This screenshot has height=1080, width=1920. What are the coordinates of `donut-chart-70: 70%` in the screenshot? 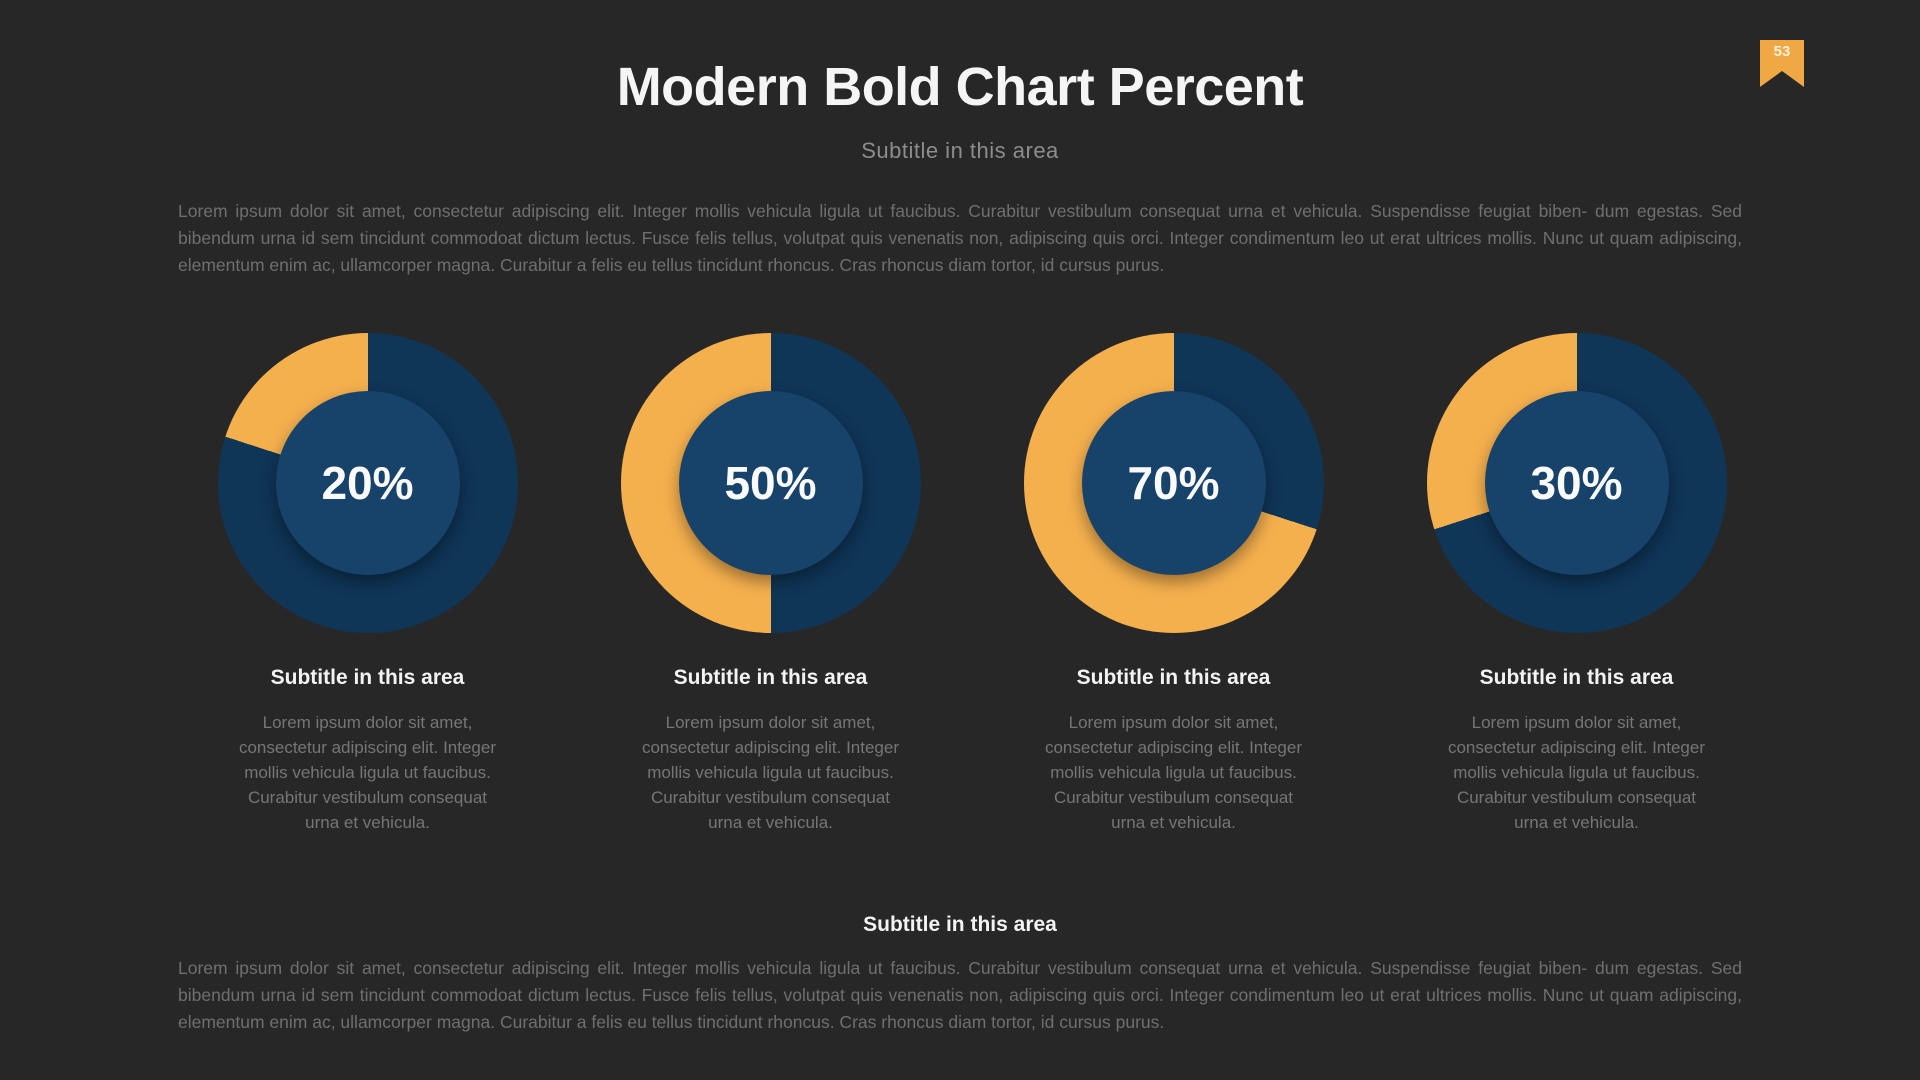 It's located at (1173, 483).